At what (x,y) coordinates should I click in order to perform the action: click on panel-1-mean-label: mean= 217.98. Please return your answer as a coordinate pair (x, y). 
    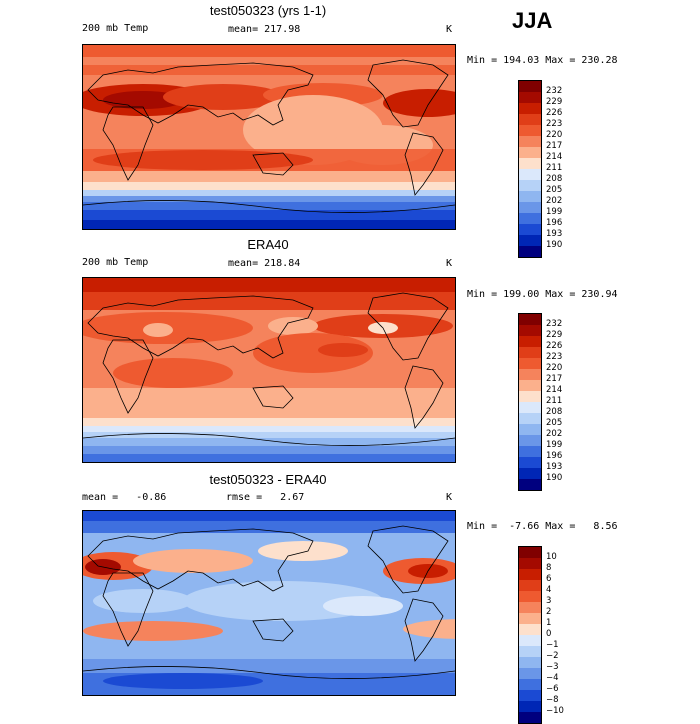
    Looking at the image, I should click on (264, 29).